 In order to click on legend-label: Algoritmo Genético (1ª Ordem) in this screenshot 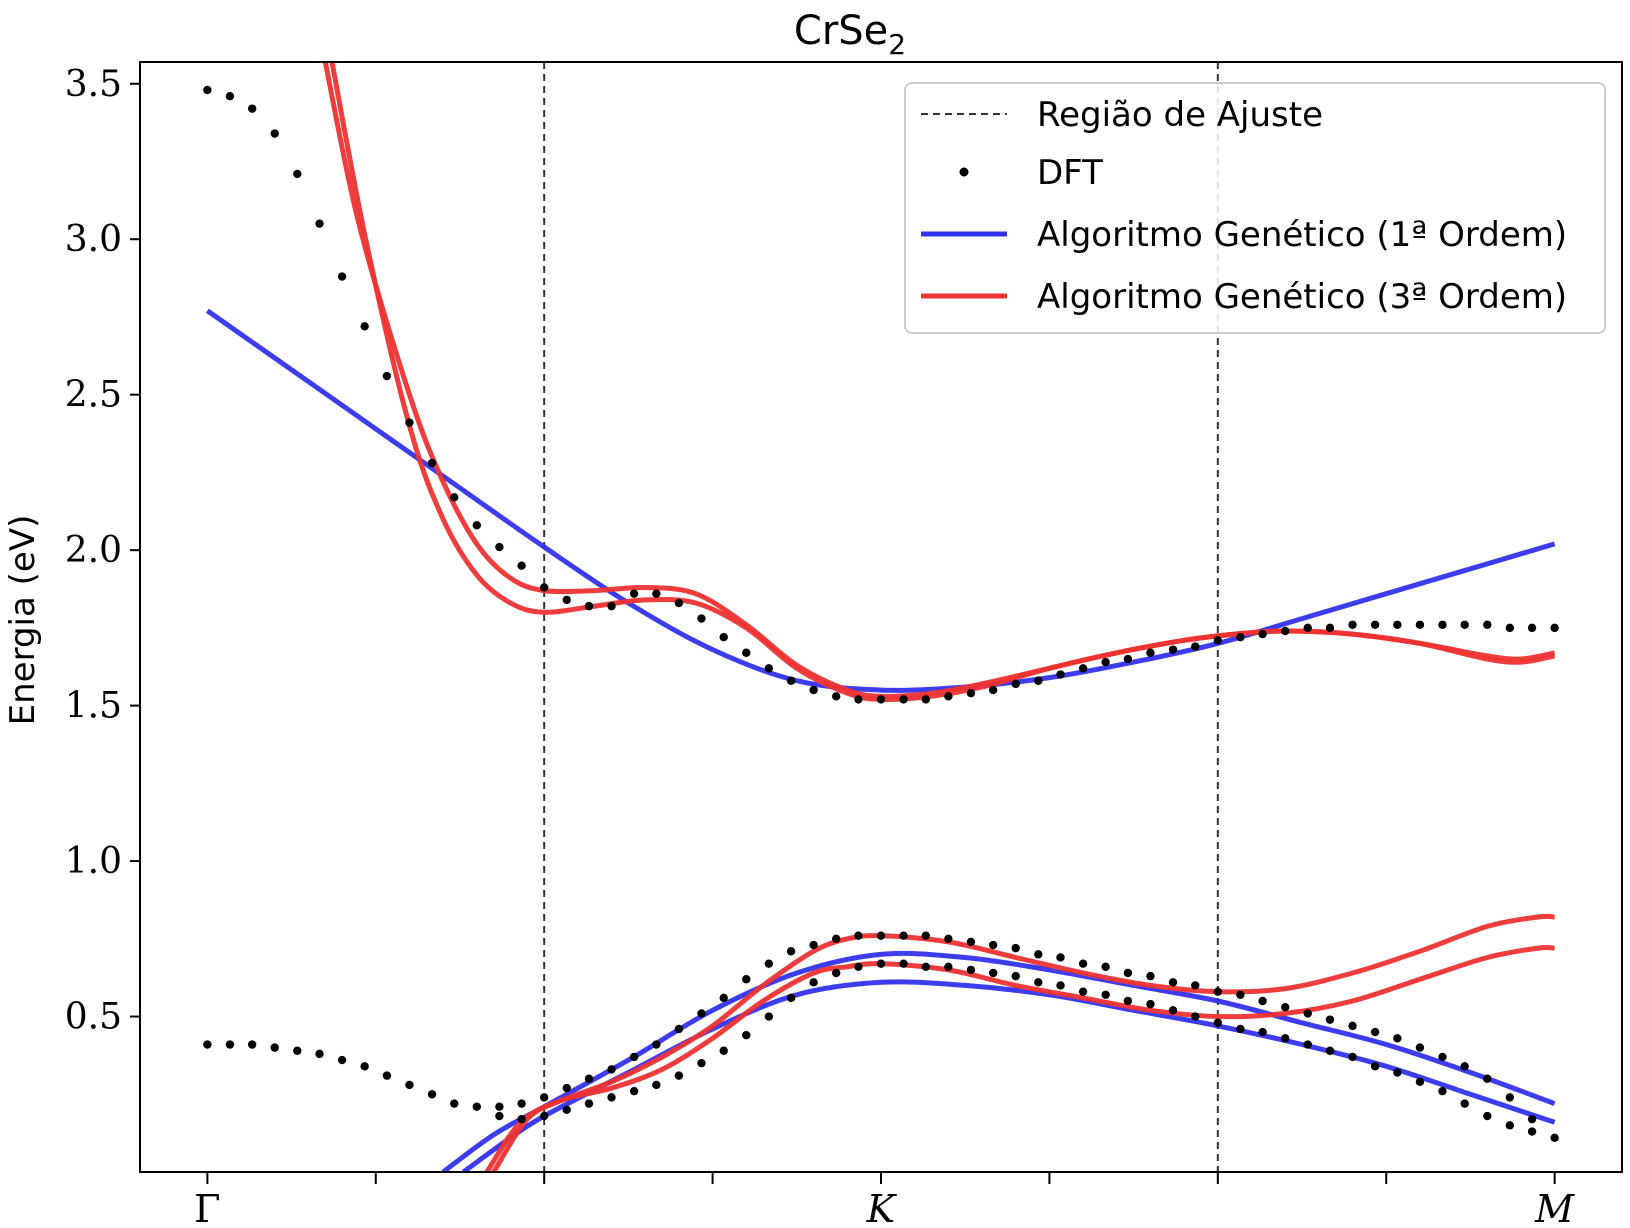, I will do `click(1302, 235)`.